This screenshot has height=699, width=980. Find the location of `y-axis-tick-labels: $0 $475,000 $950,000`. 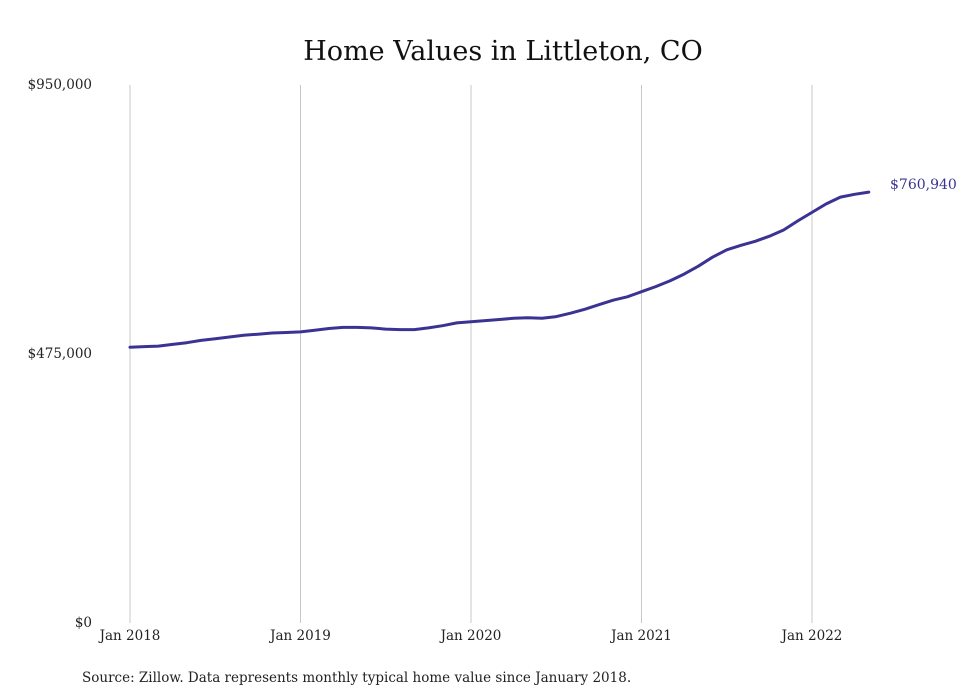

y-axis-tick-labels: $0 $475,000 $950,000 is located at coordinates (60, 354).